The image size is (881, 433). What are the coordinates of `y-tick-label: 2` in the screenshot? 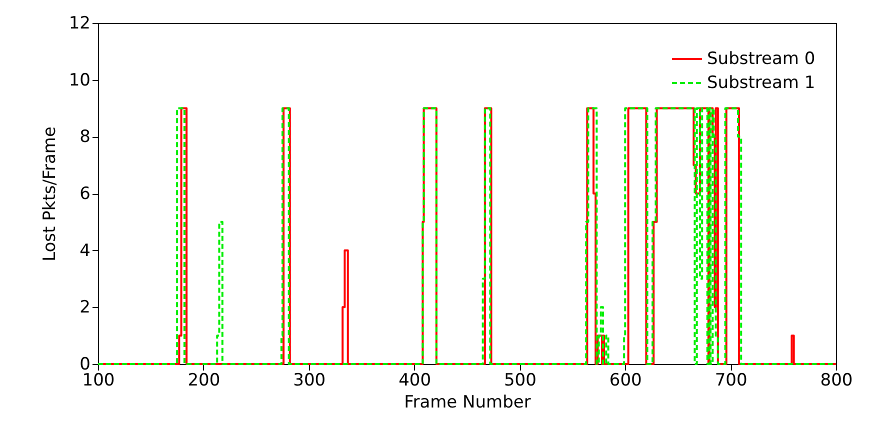 It's located at (85, 308).